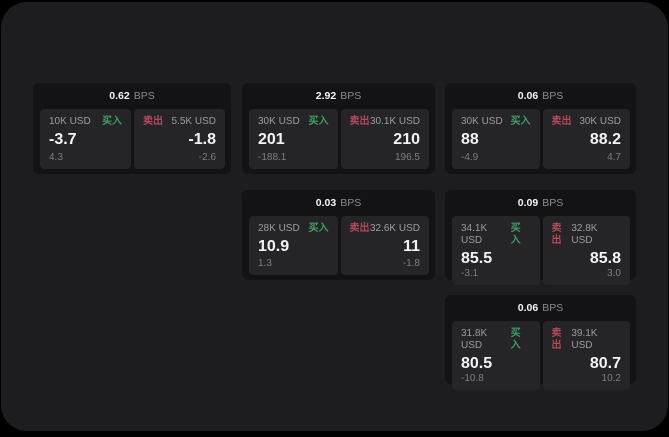 The height and width of the screenshot is (437, 669). I want to click on sell-panel-top: 卖出 32.8K USD, so click(587, 235).